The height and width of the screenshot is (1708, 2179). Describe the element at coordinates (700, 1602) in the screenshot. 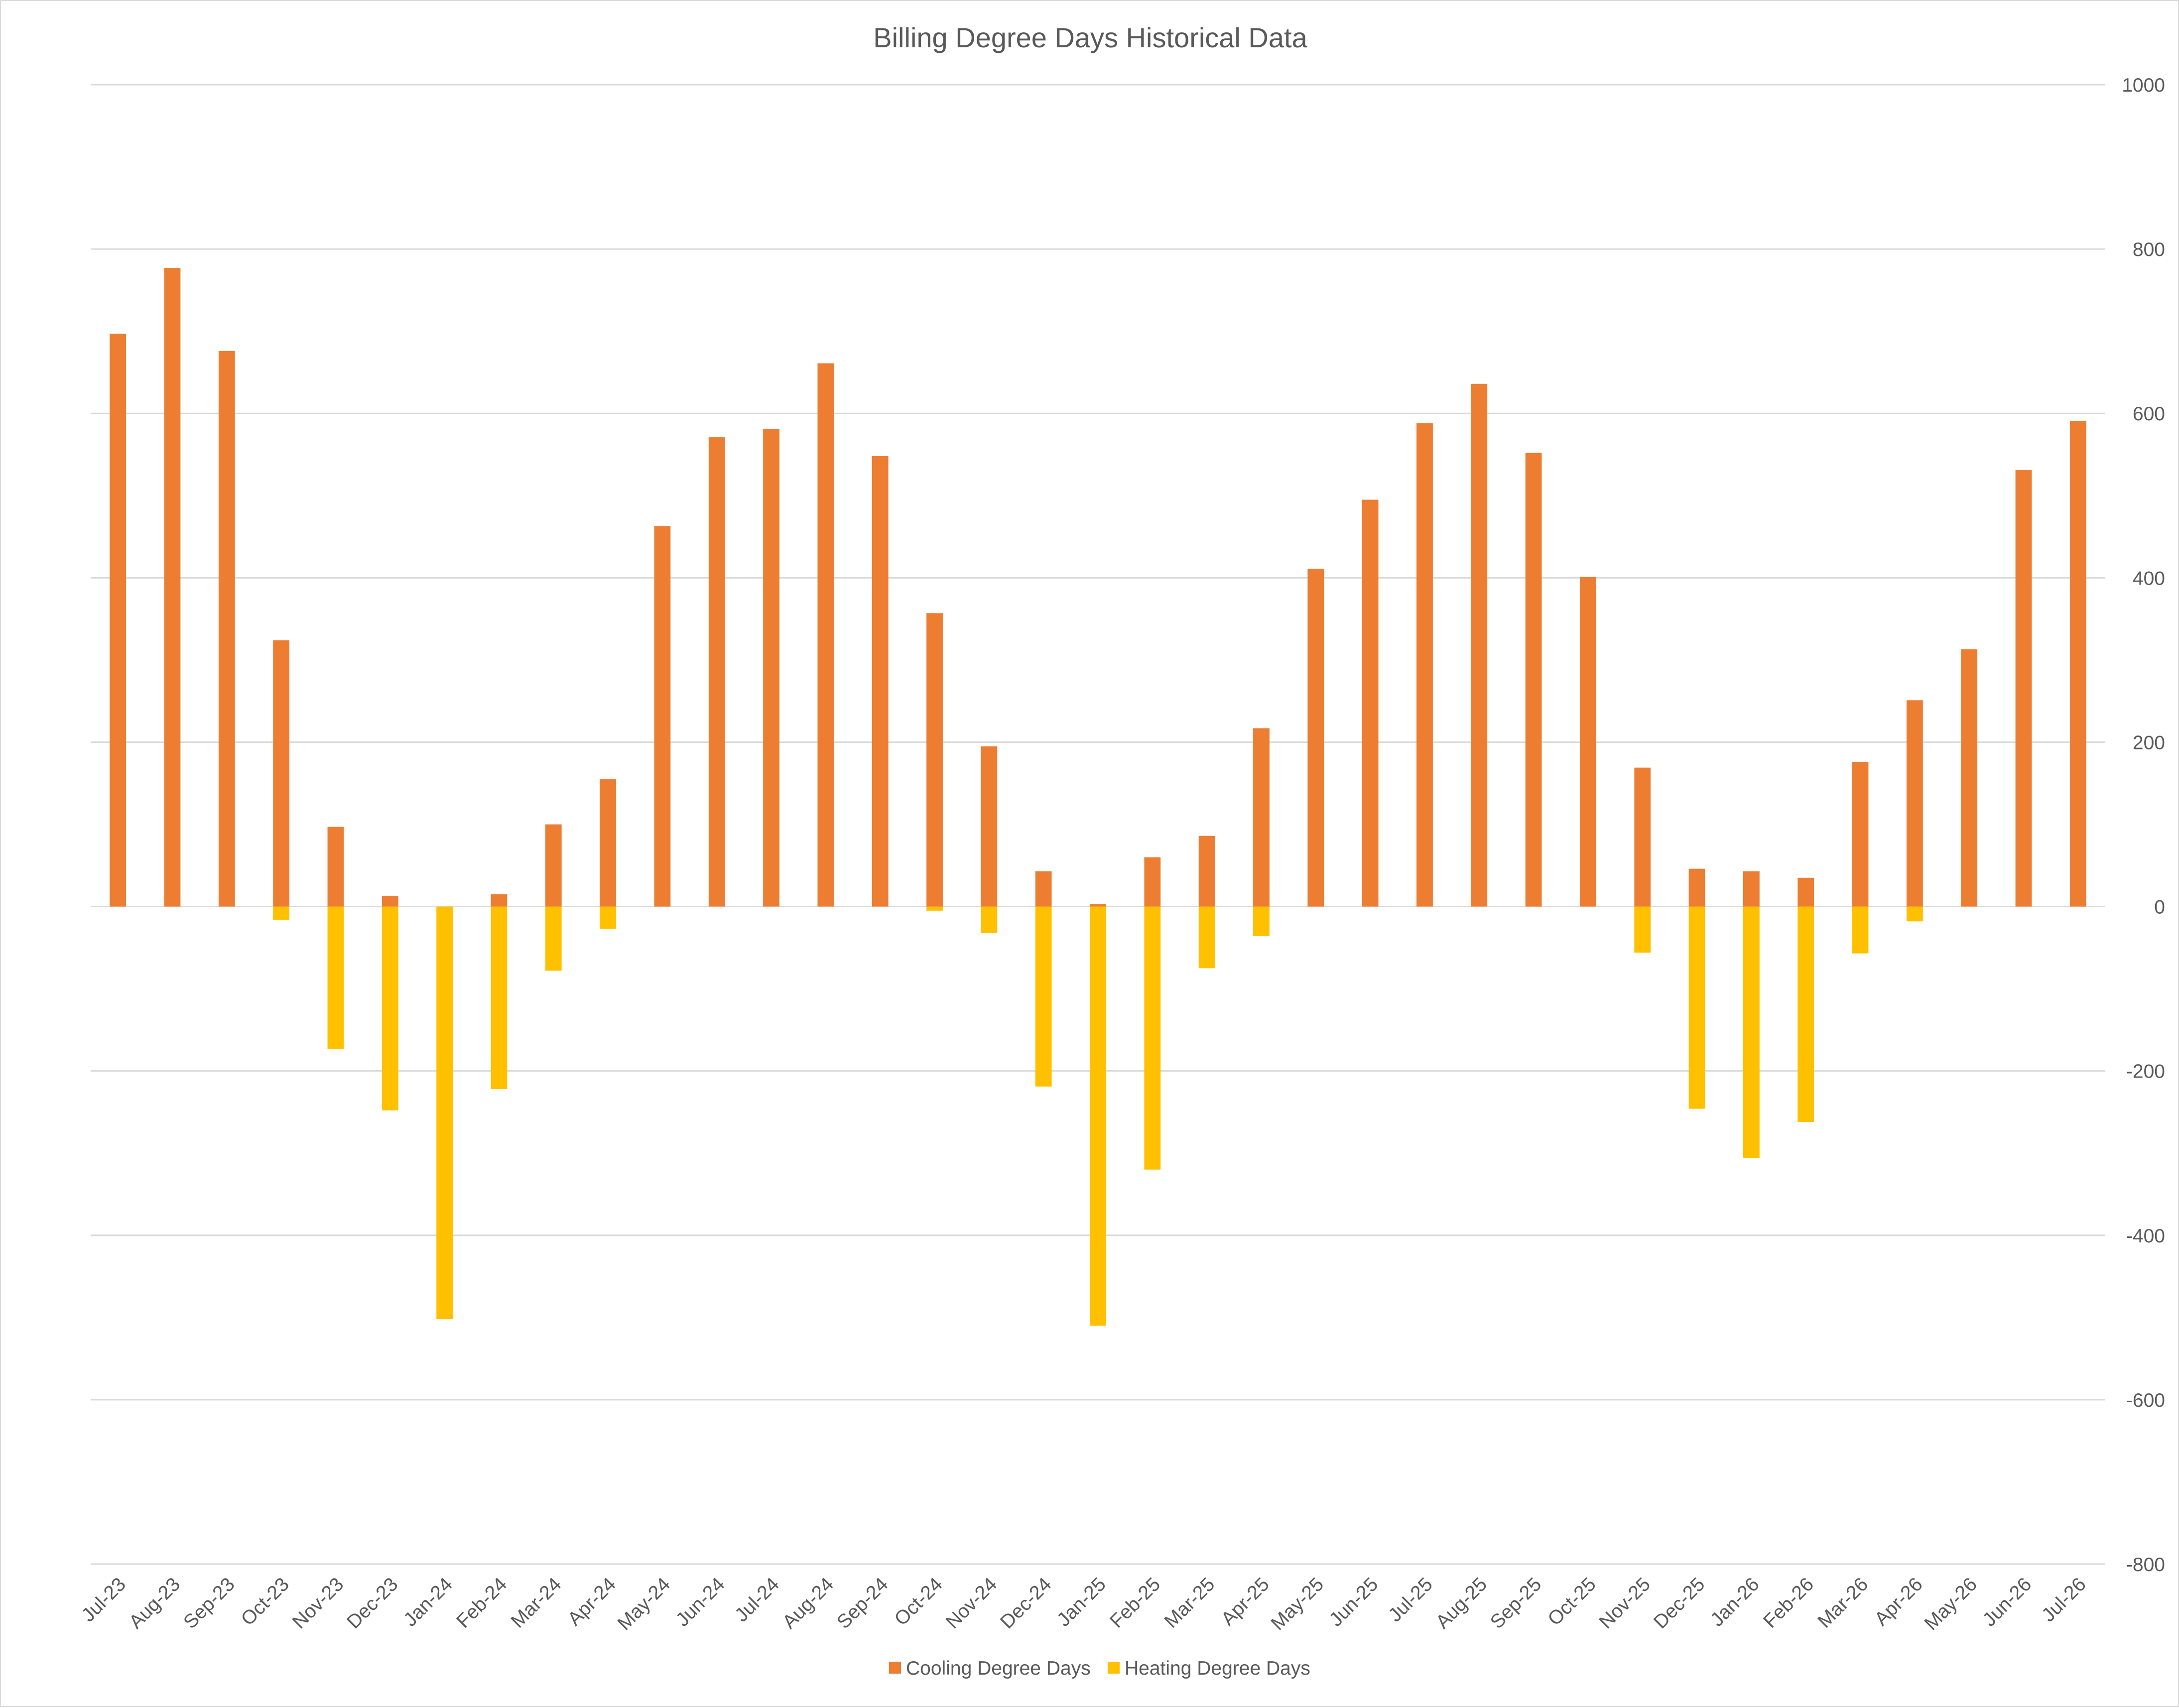

I see `x-tick-label: Jun-24` at that location.